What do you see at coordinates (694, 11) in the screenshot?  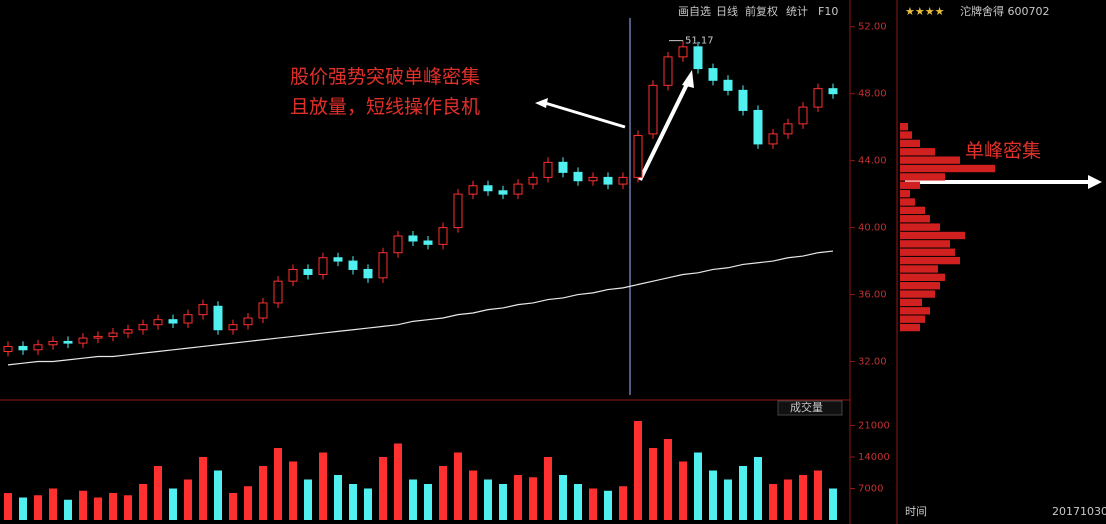 I see `toolbar-item: 画自选` at bounding box center [694, 11].